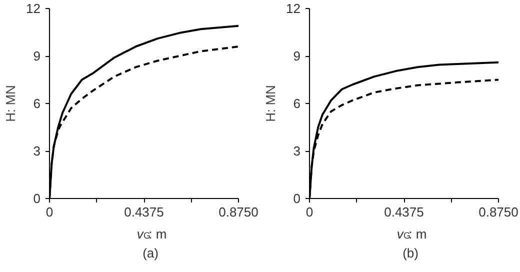 This screenshot has height=272, width=520. I want to click on text: (b), so click(410, 253).